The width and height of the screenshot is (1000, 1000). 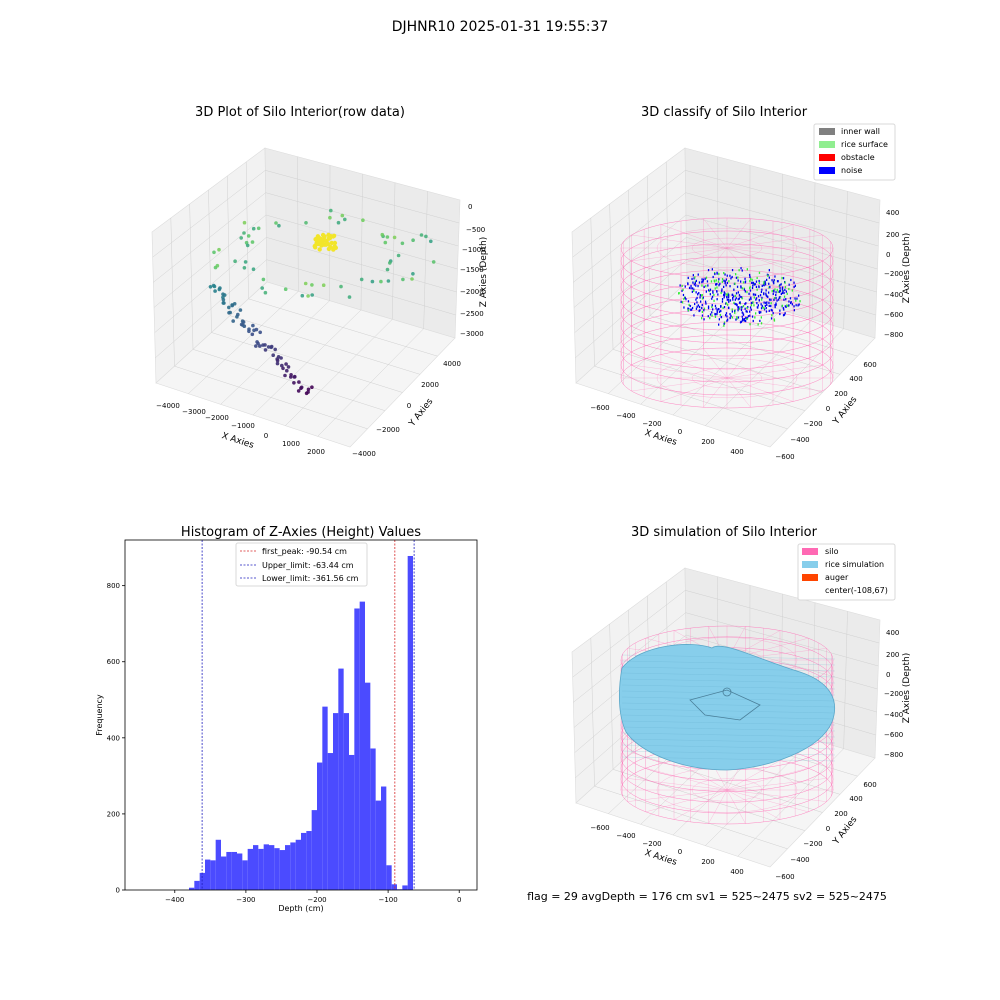 I want to click on legend-swatch-noise, so click(x=827, y=170).